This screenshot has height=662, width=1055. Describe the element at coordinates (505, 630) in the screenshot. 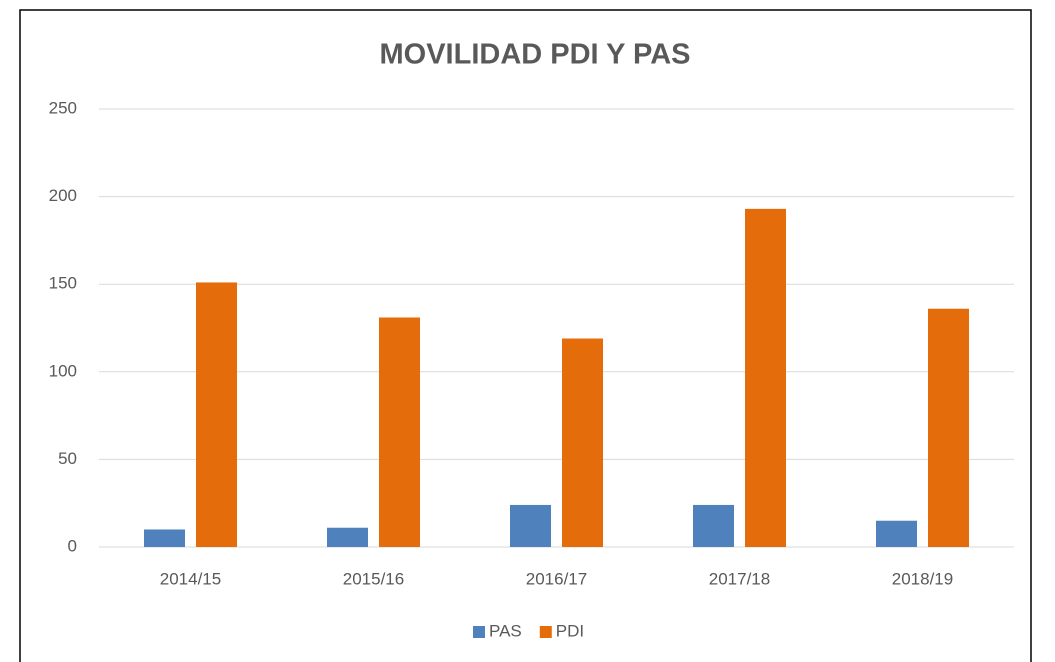

I see `legend-label: PAS` at that location.